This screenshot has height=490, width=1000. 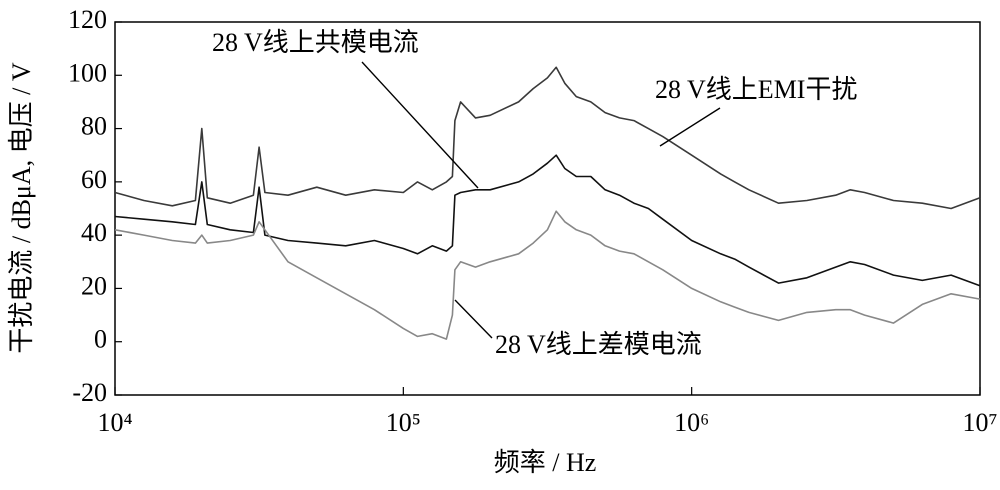 What do you see at coordinates (21, 208) in the screenshot?
I see `y-axis-label: 干扰电流 / dBμA, 电压 / V` at bounding box center [21, 208].